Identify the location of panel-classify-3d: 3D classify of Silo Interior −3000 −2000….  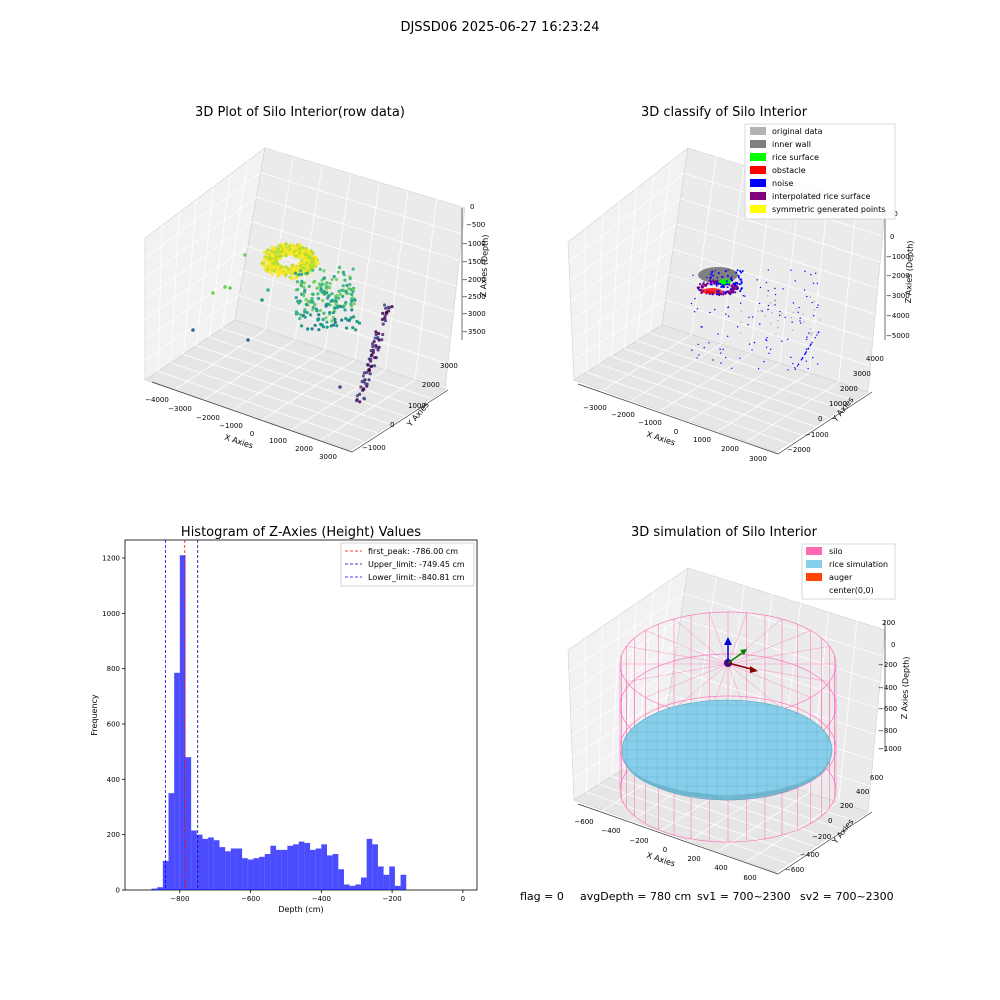
(741, 284).